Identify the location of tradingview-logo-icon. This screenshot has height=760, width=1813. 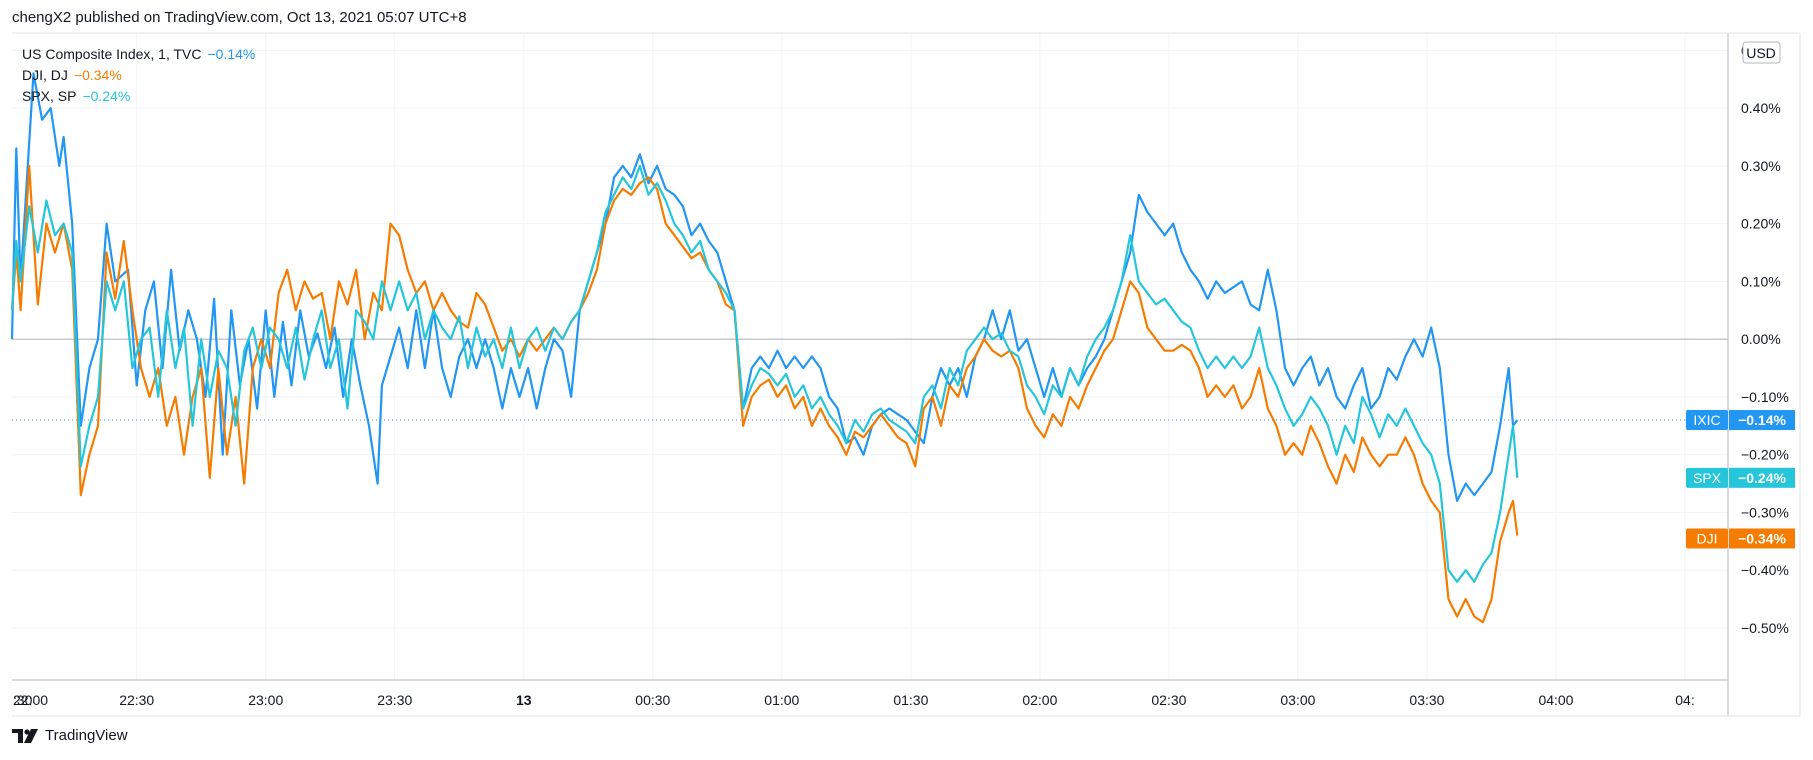
(26, 735).